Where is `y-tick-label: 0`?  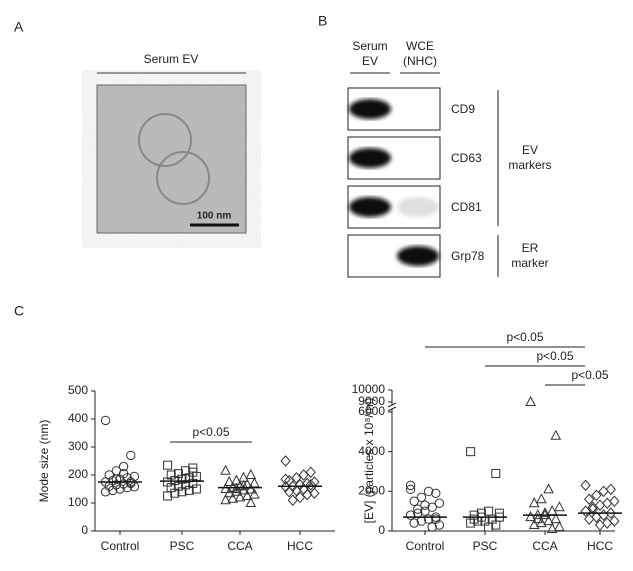 y-tick-label: 0 is located at coordinates (381, 530).